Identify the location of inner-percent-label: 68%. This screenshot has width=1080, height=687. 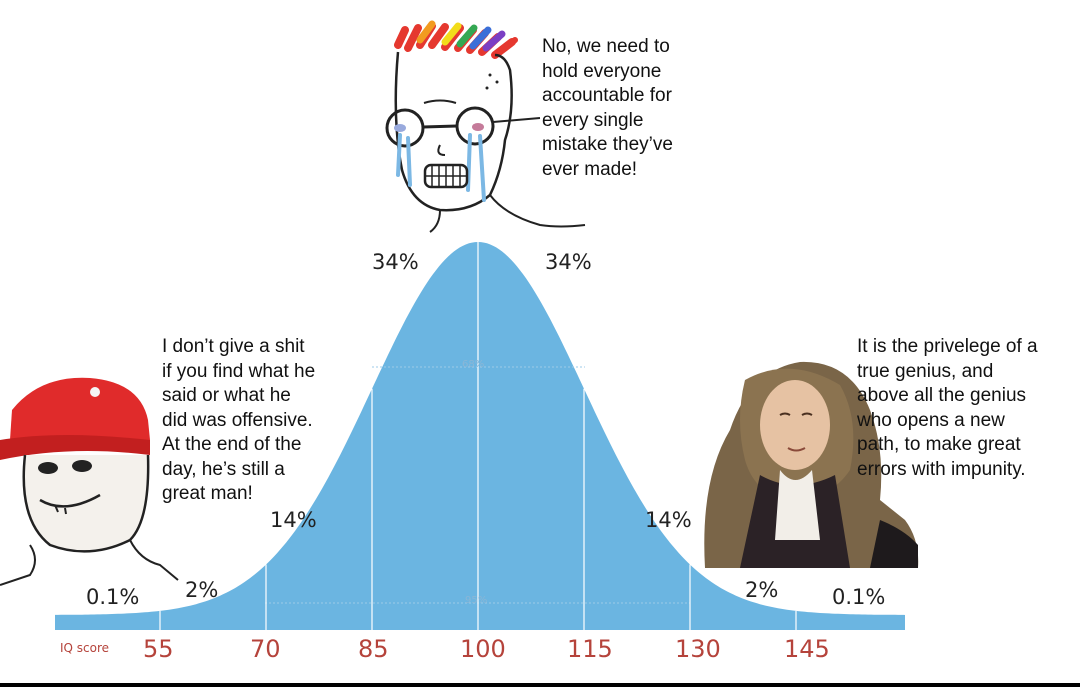
(473, 364).